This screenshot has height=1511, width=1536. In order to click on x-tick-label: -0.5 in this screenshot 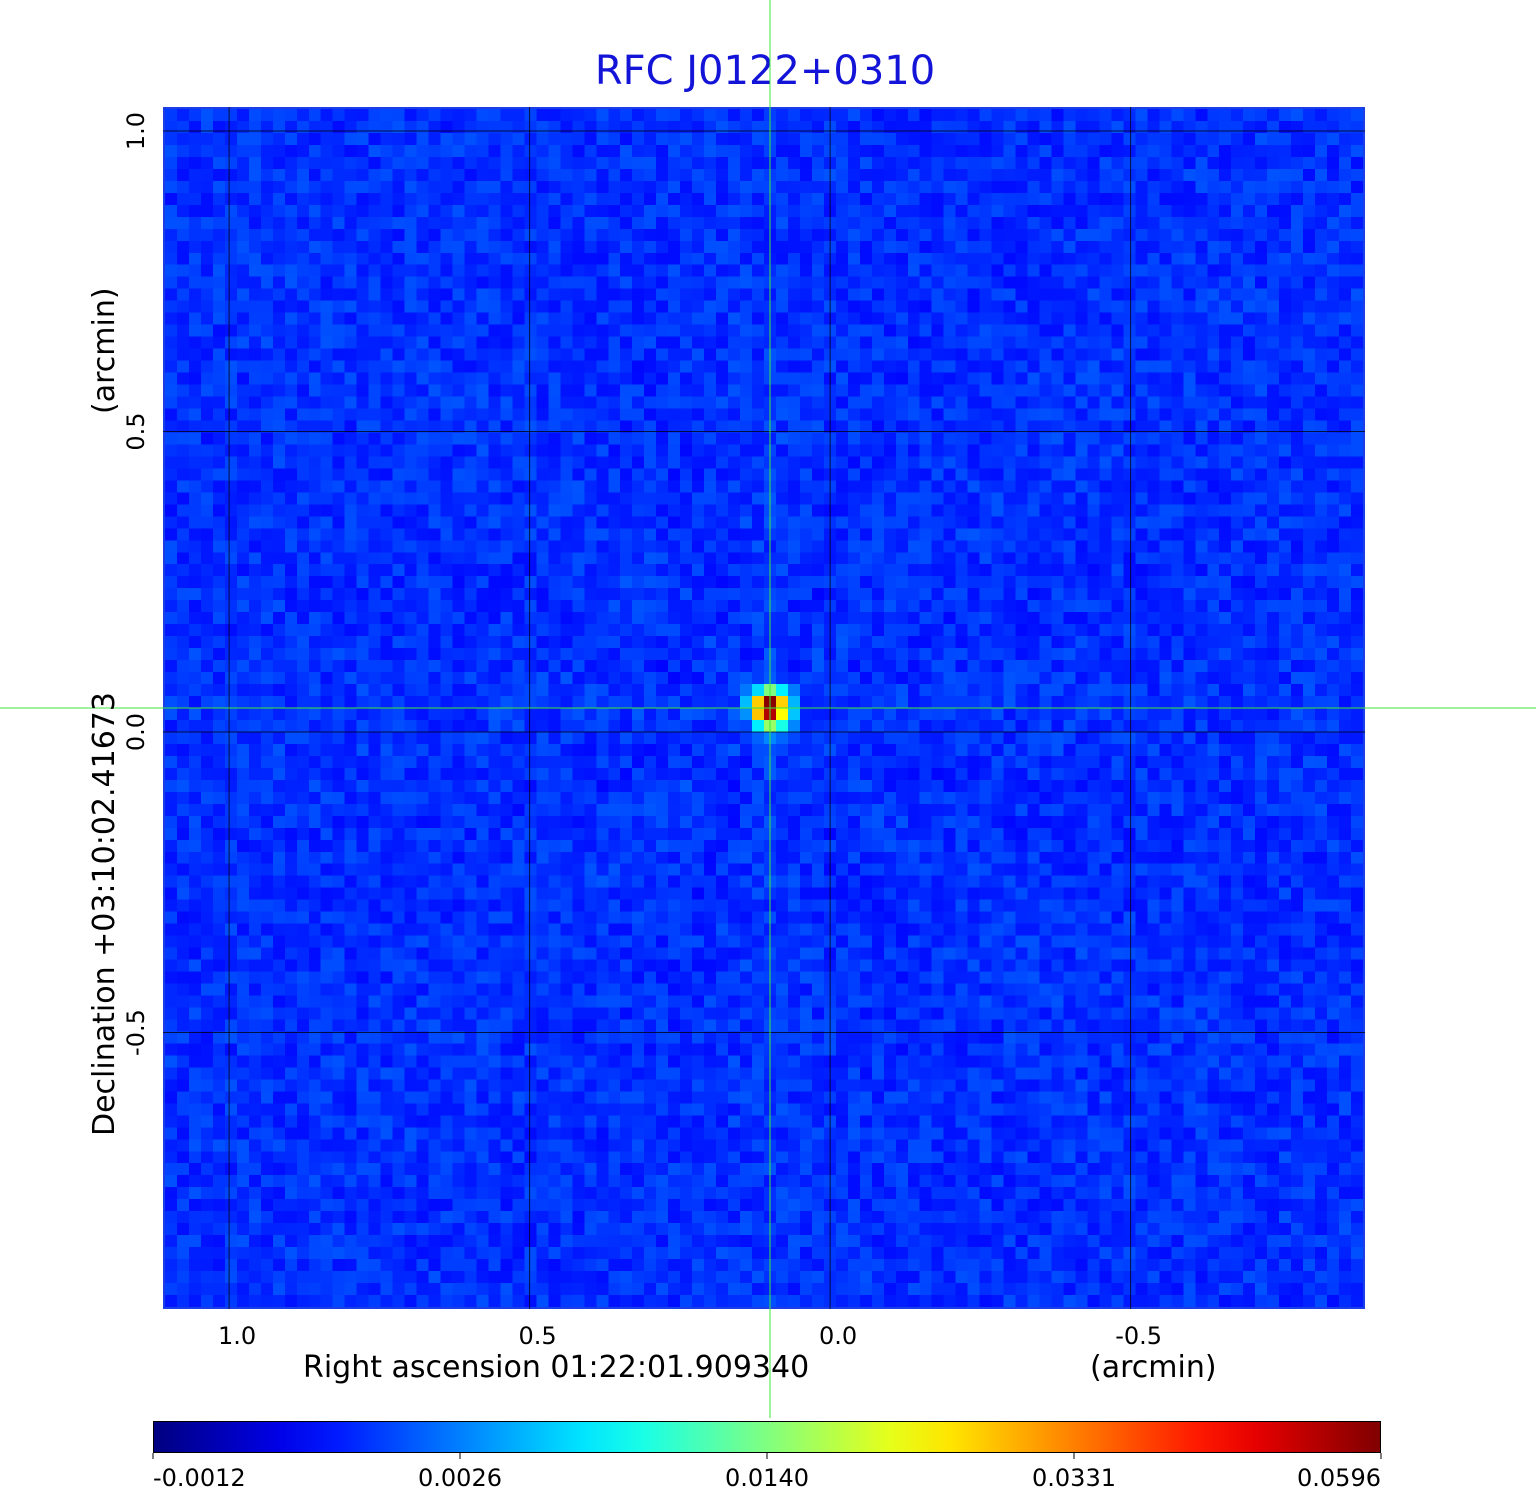, I will do `click(1138, 1336)`.